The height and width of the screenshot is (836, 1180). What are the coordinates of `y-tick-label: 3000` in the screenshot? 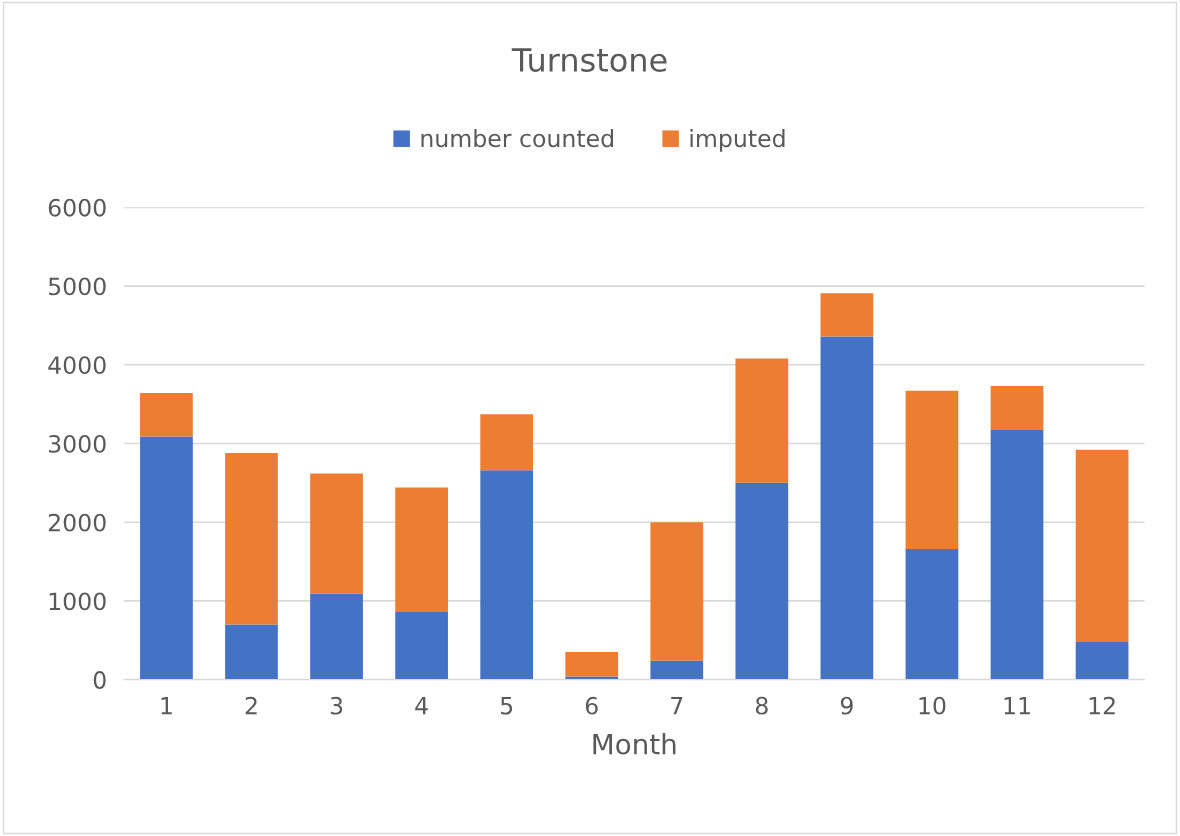 It's located at (77, 443).